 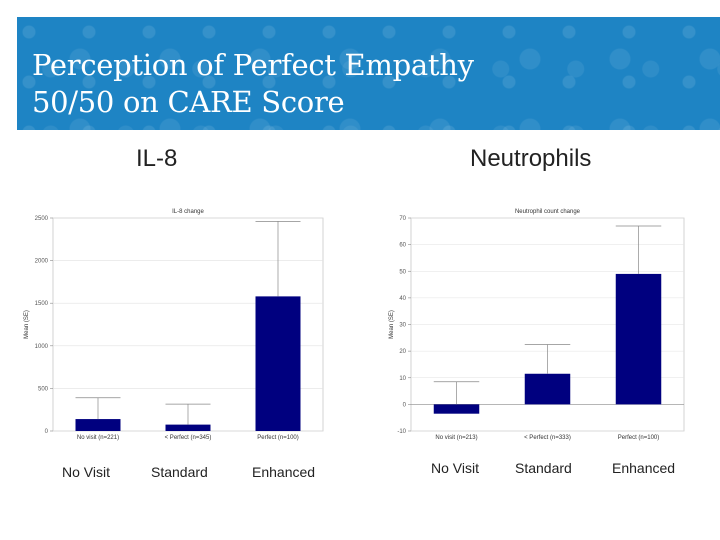 What do you see at coordinates (547, 438) in the screenshot?
I see `x-category-label: < Perfect (n=333)` at bounding box center [547, 438].